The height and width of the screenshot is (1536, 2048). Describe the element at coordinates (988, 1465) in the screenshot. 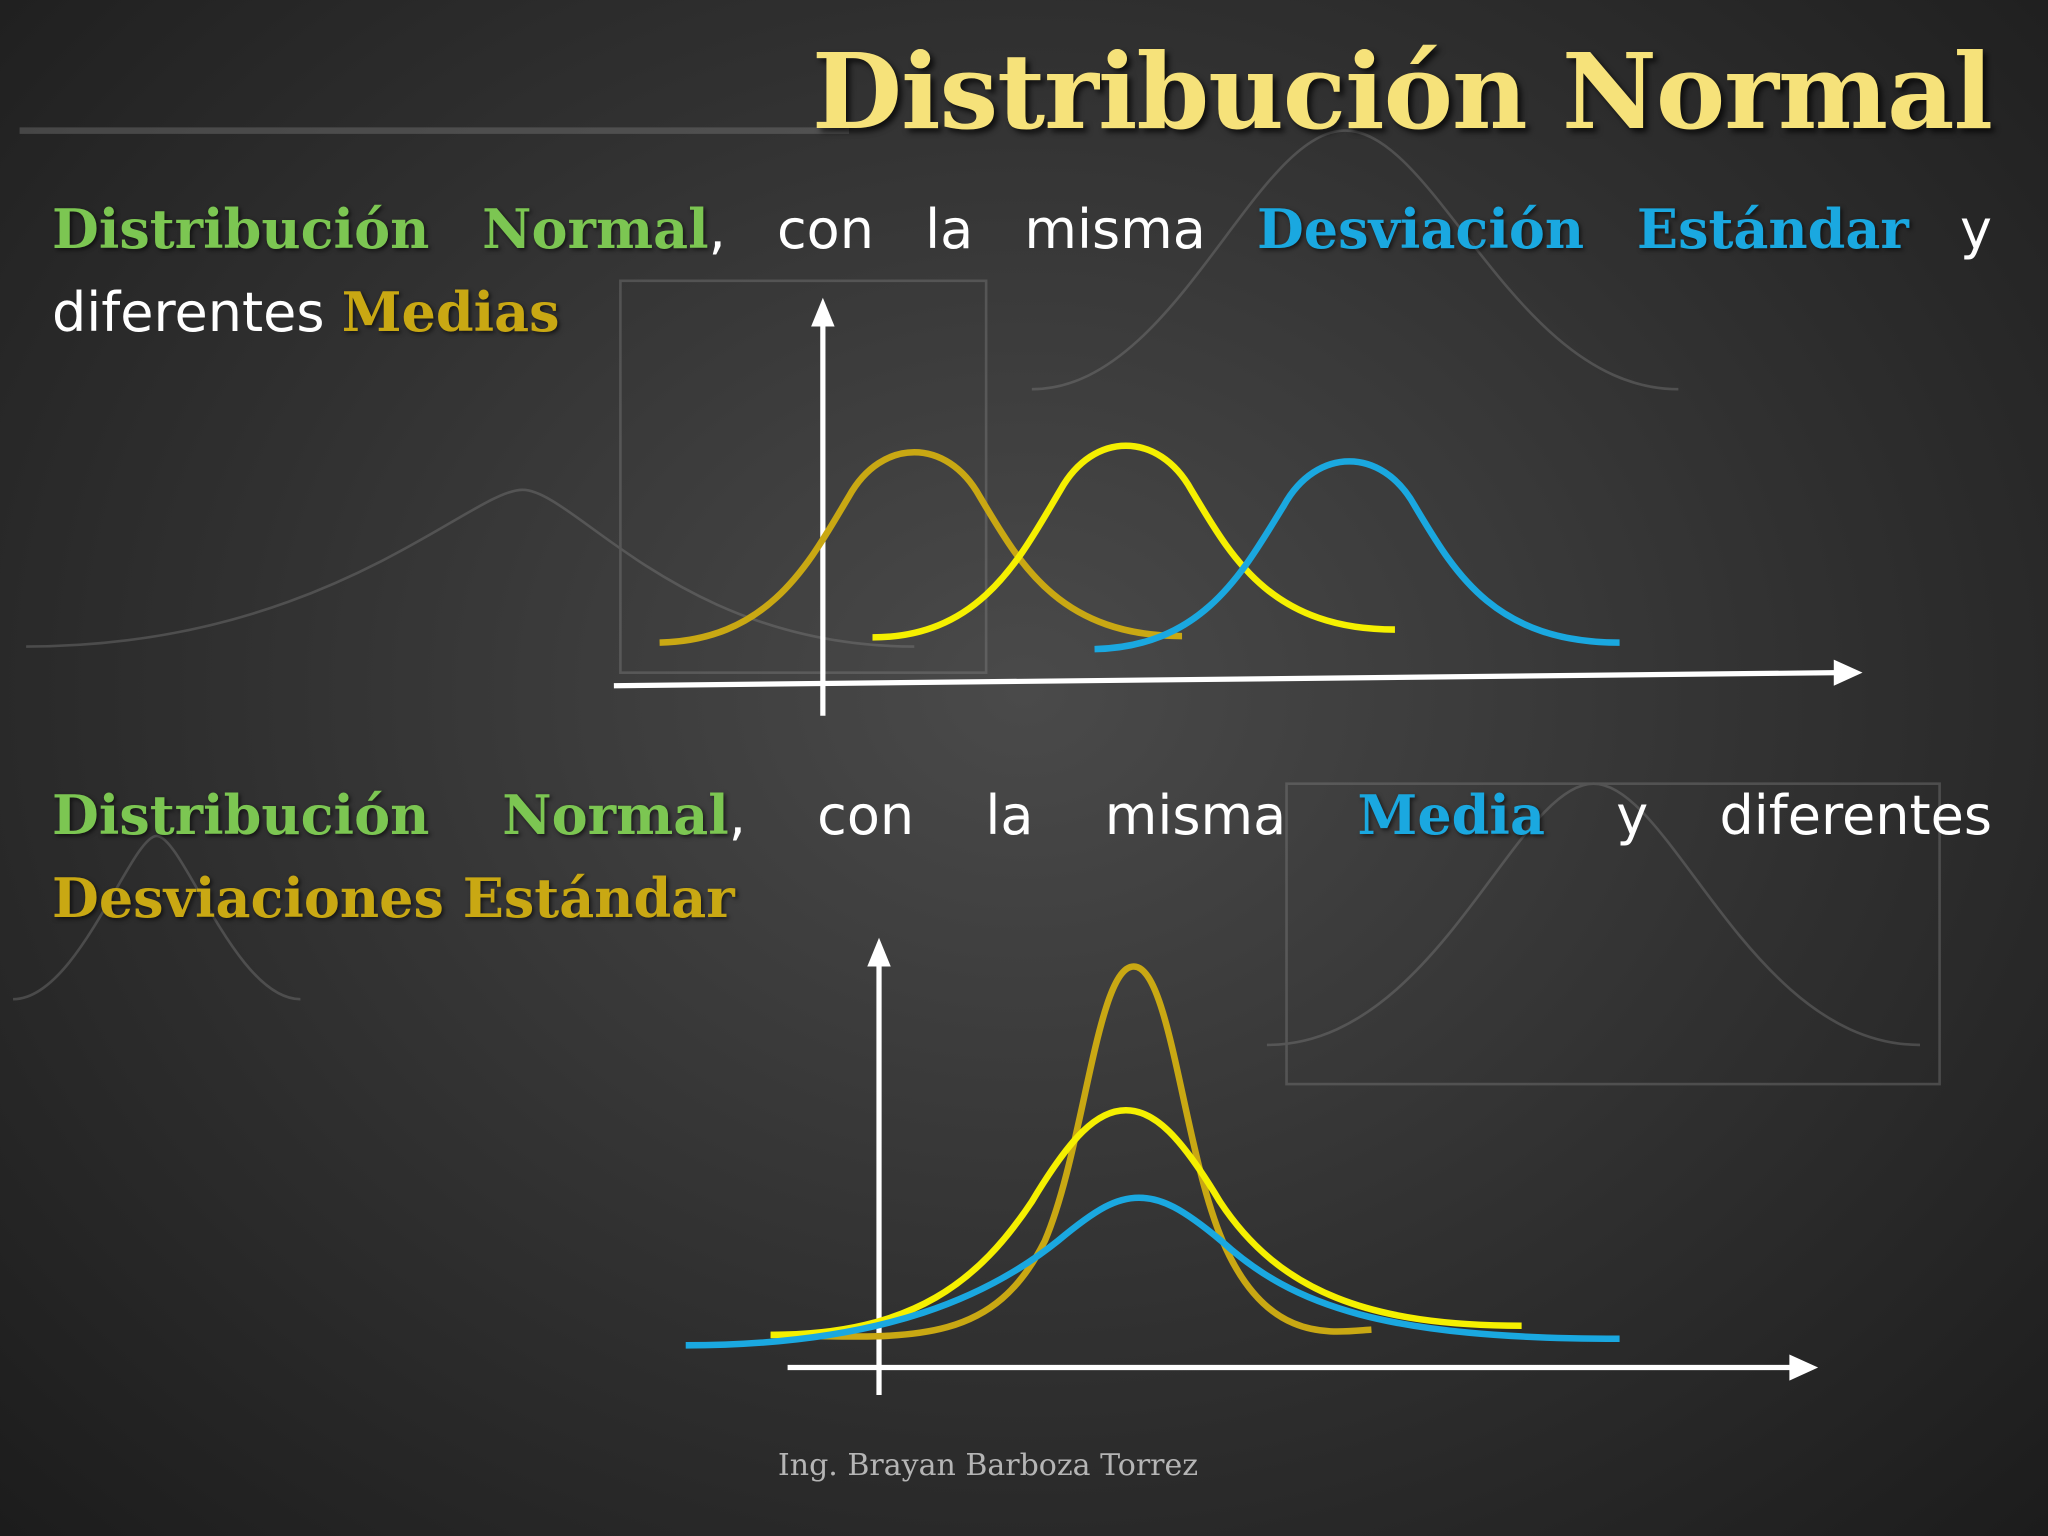

I see `footer-author: Ing. Brayan Barboza Torrez` at that location.